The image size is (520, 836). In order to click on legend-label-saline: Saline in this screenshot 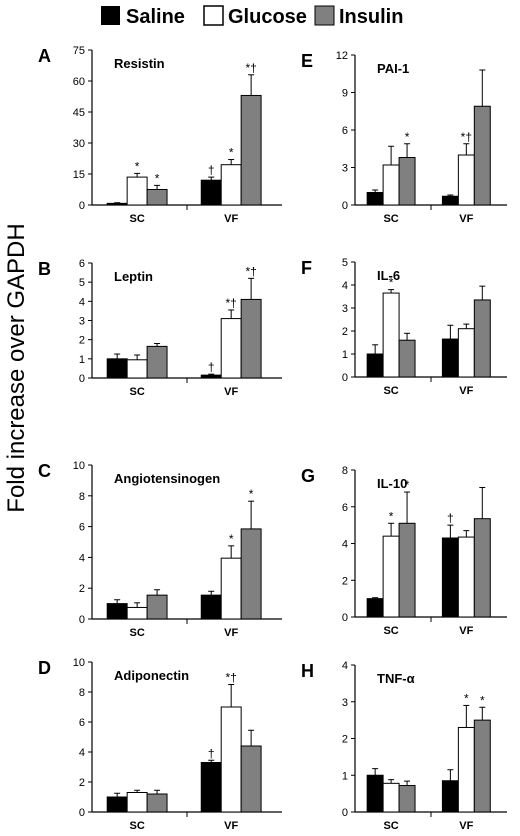, I will do `click(155, 17)`.